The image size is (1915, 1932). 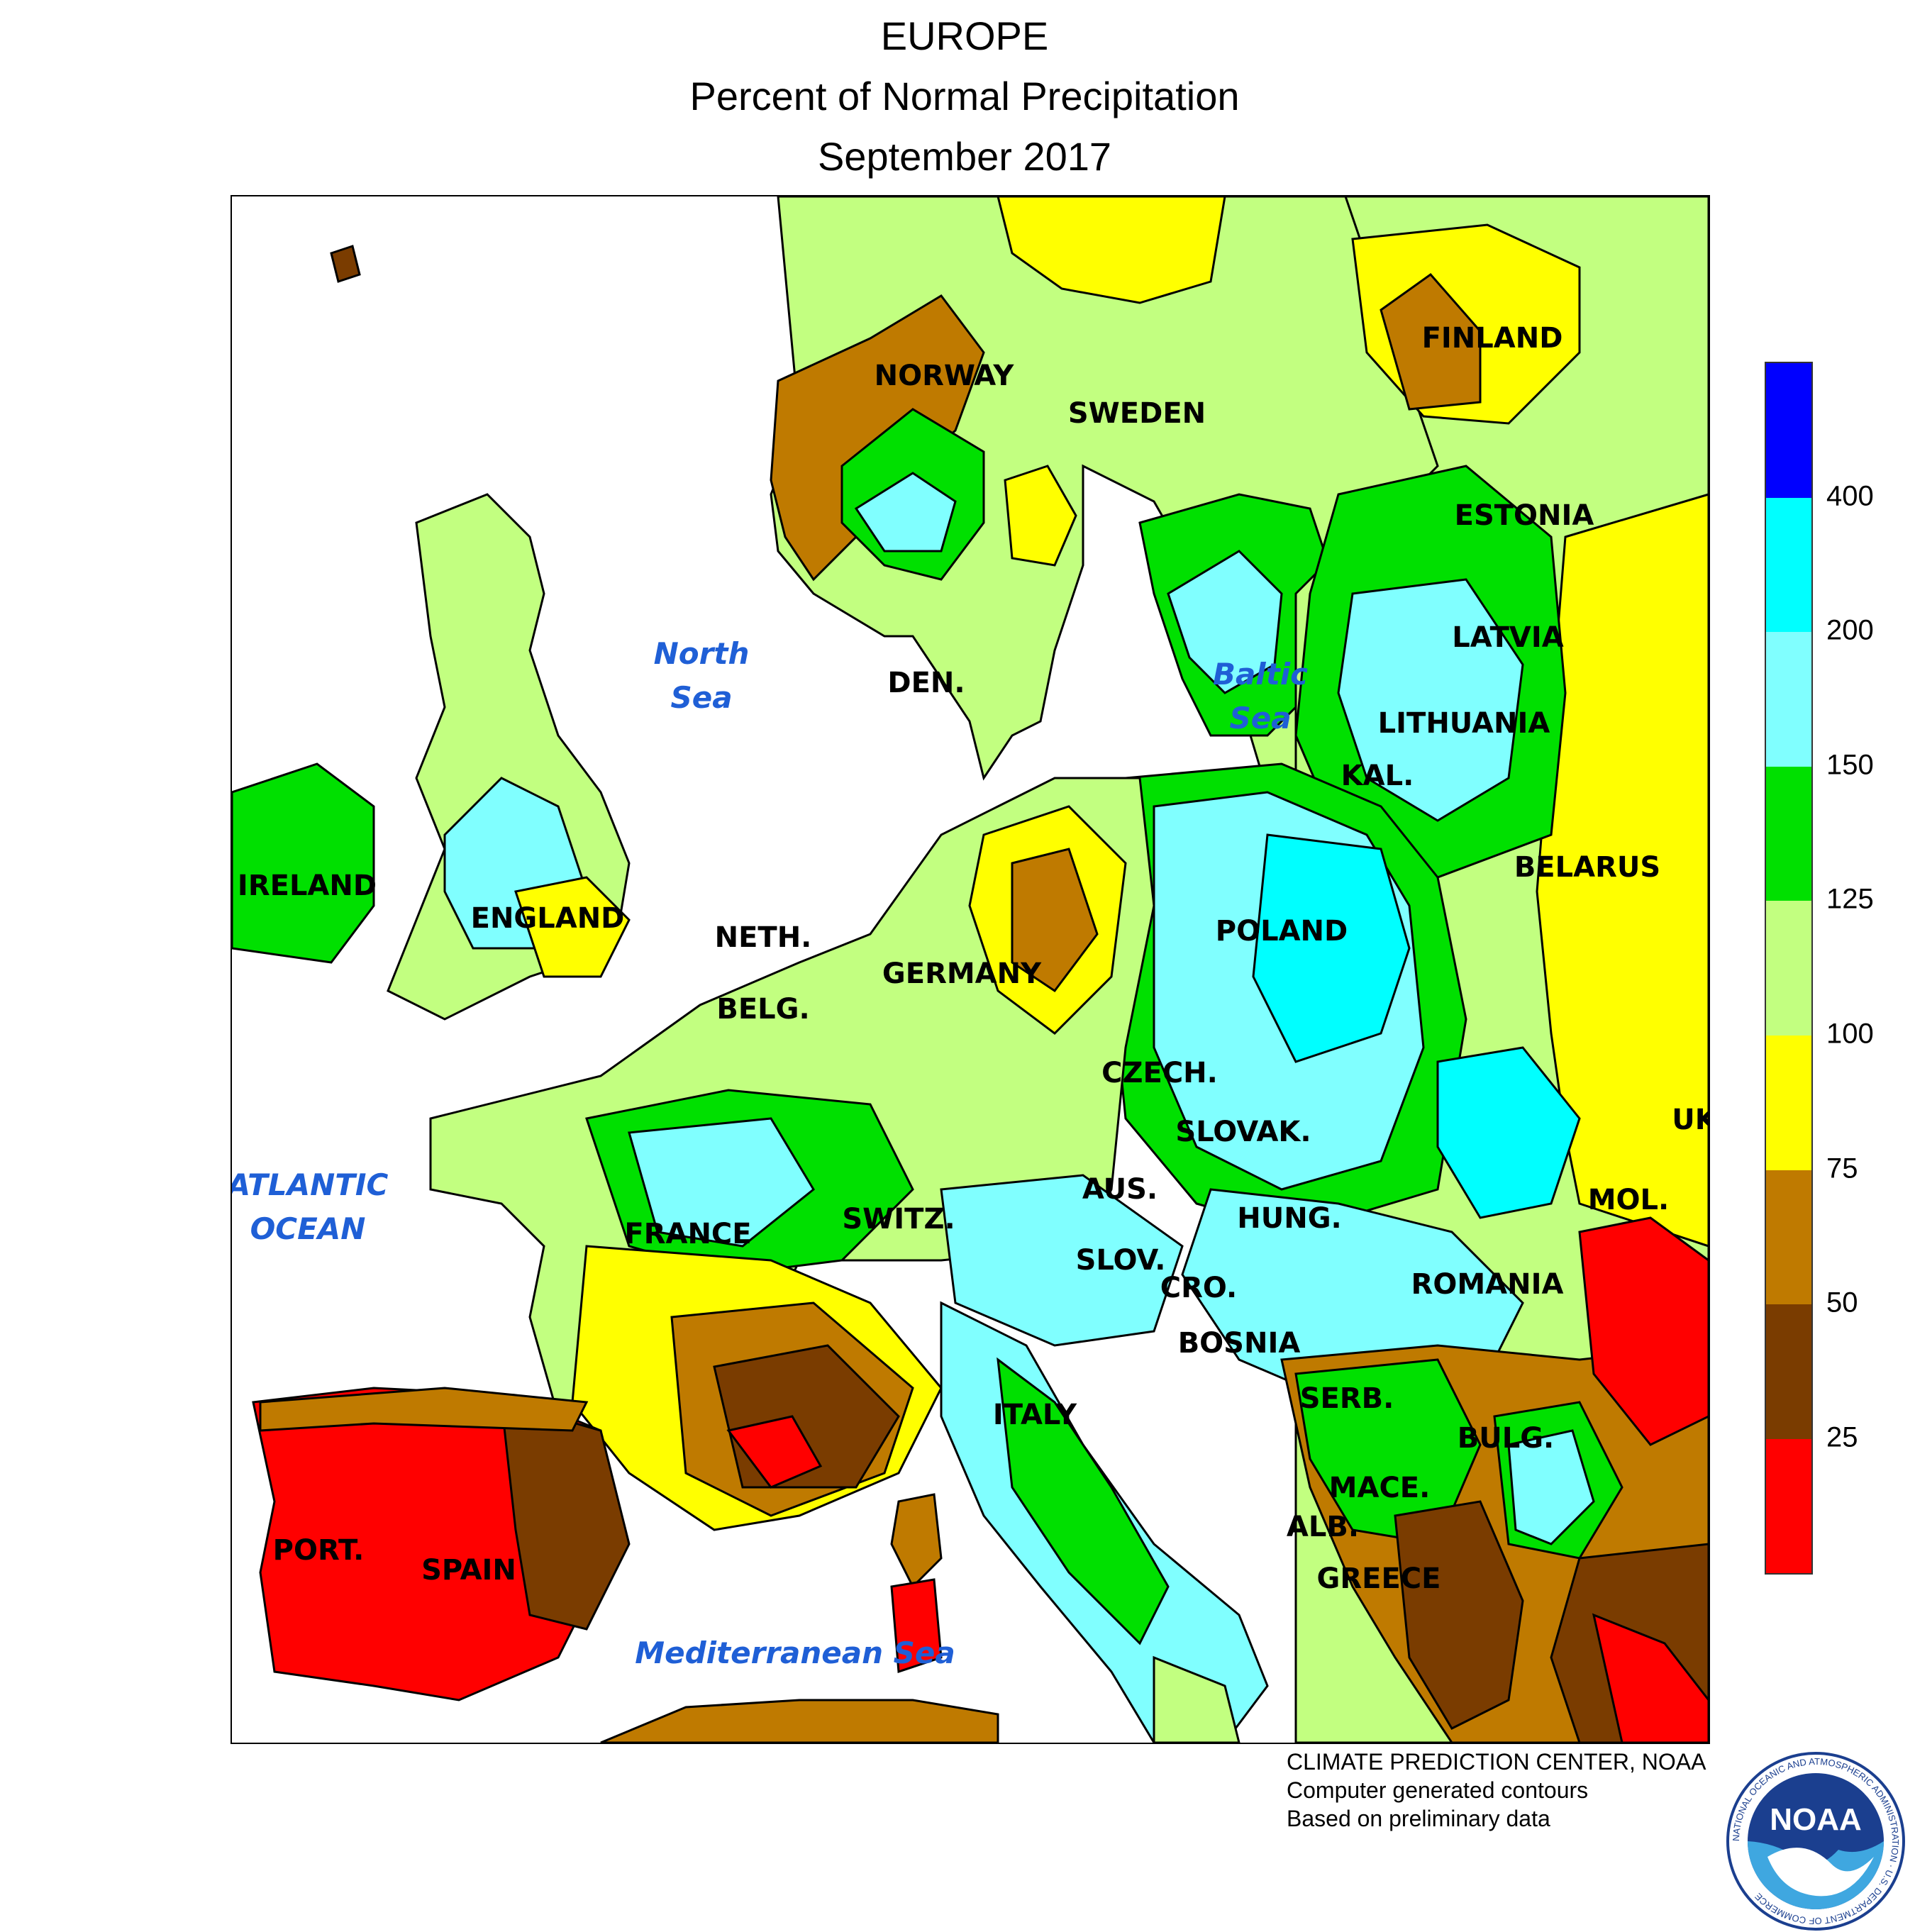 I want to click on label-neth: NETH., so click(x=763, y=938).